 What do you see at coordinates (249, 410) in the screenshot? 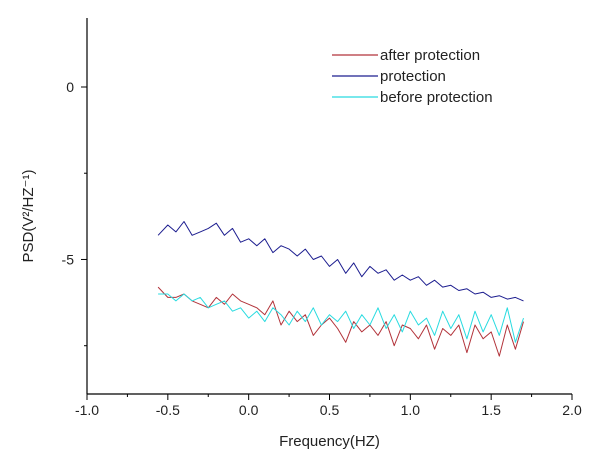
I see `x-tick-label: 0.0` at bounding box center [249, 410].